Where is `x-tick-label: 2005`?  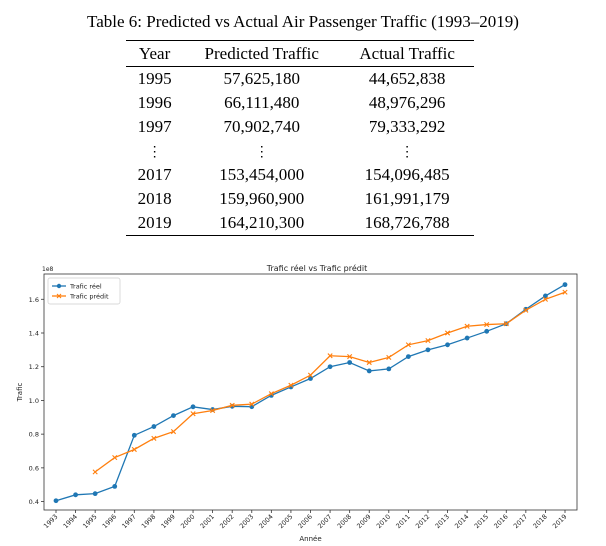 x-tick-label: 2005 is located at coordinates (285, 521).